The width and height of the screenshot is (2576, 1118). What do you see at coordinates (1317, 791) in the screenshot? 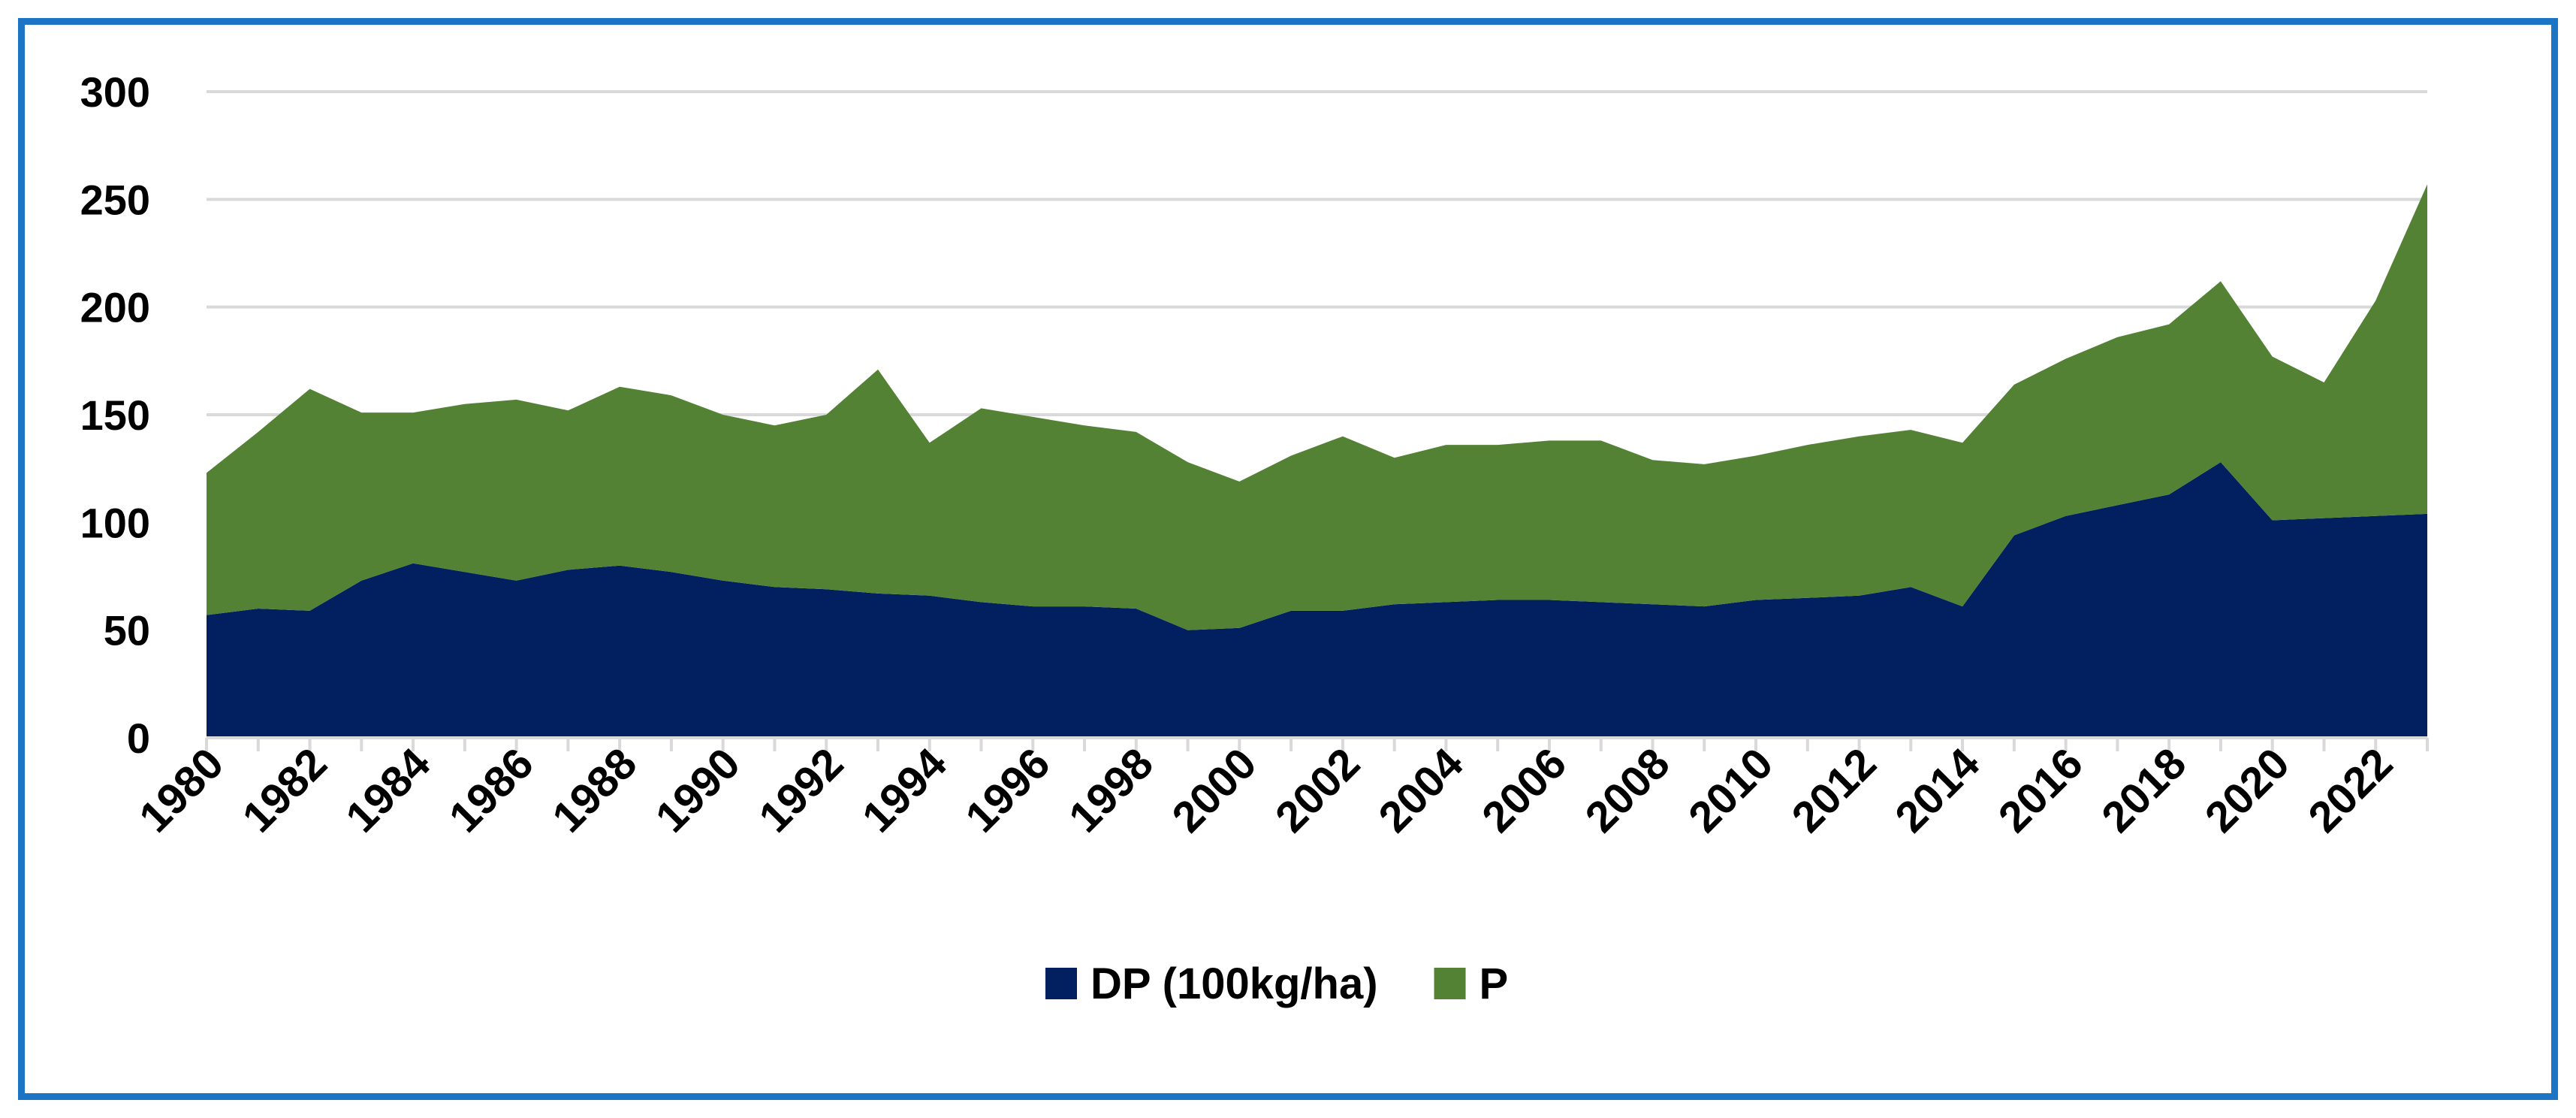
I see `x-tick-label: 2002` at bounding box center [1317, 791].